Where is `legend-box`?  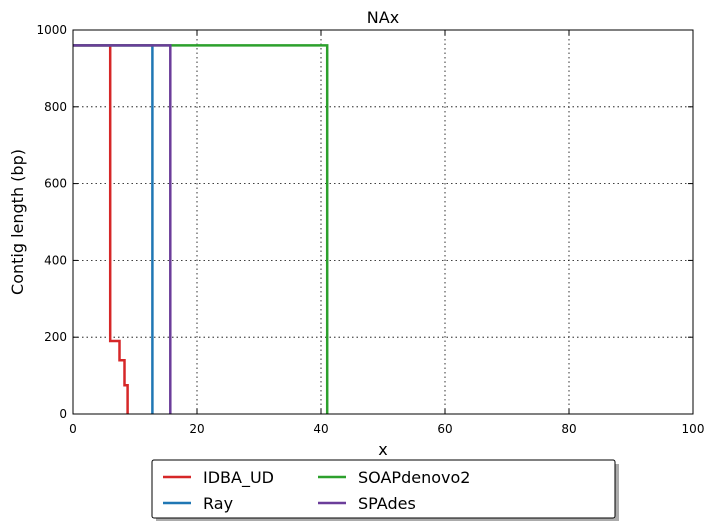
legend-box is located at coordinates (383, 489).